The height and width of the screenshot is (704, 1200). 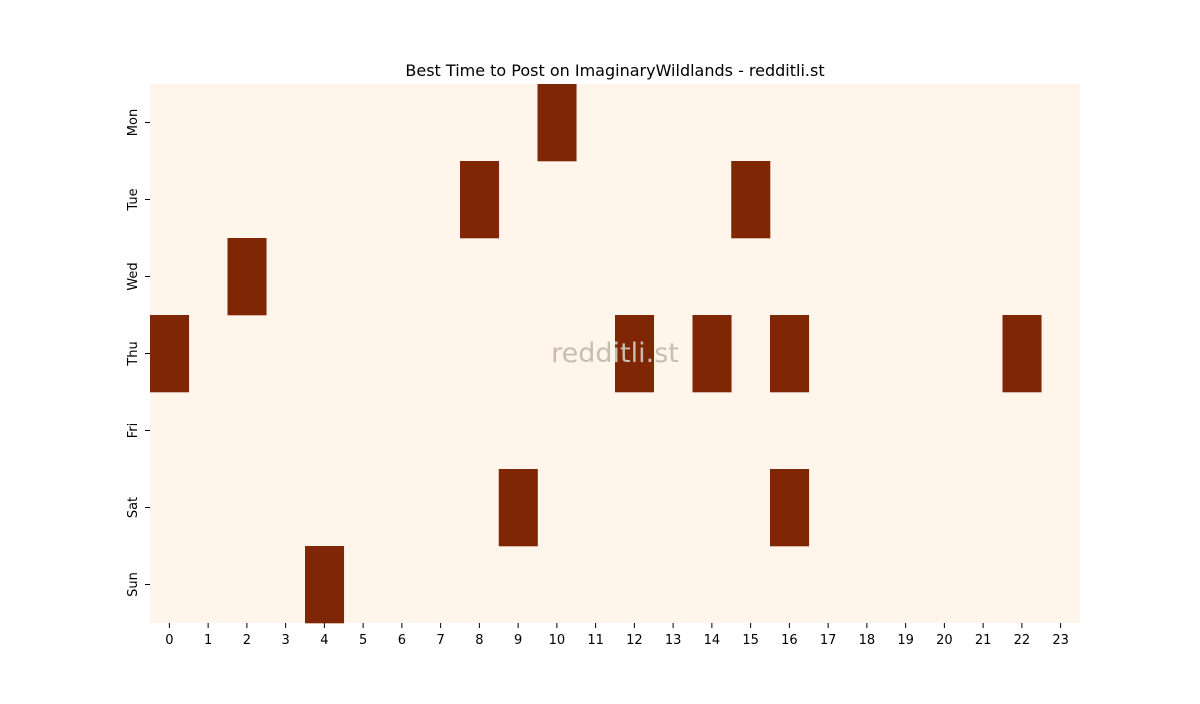 What do you see at coordinates (634, 640) in the screenshot?
I see `x-tick-label: 12` at bounding box center [634, 640].